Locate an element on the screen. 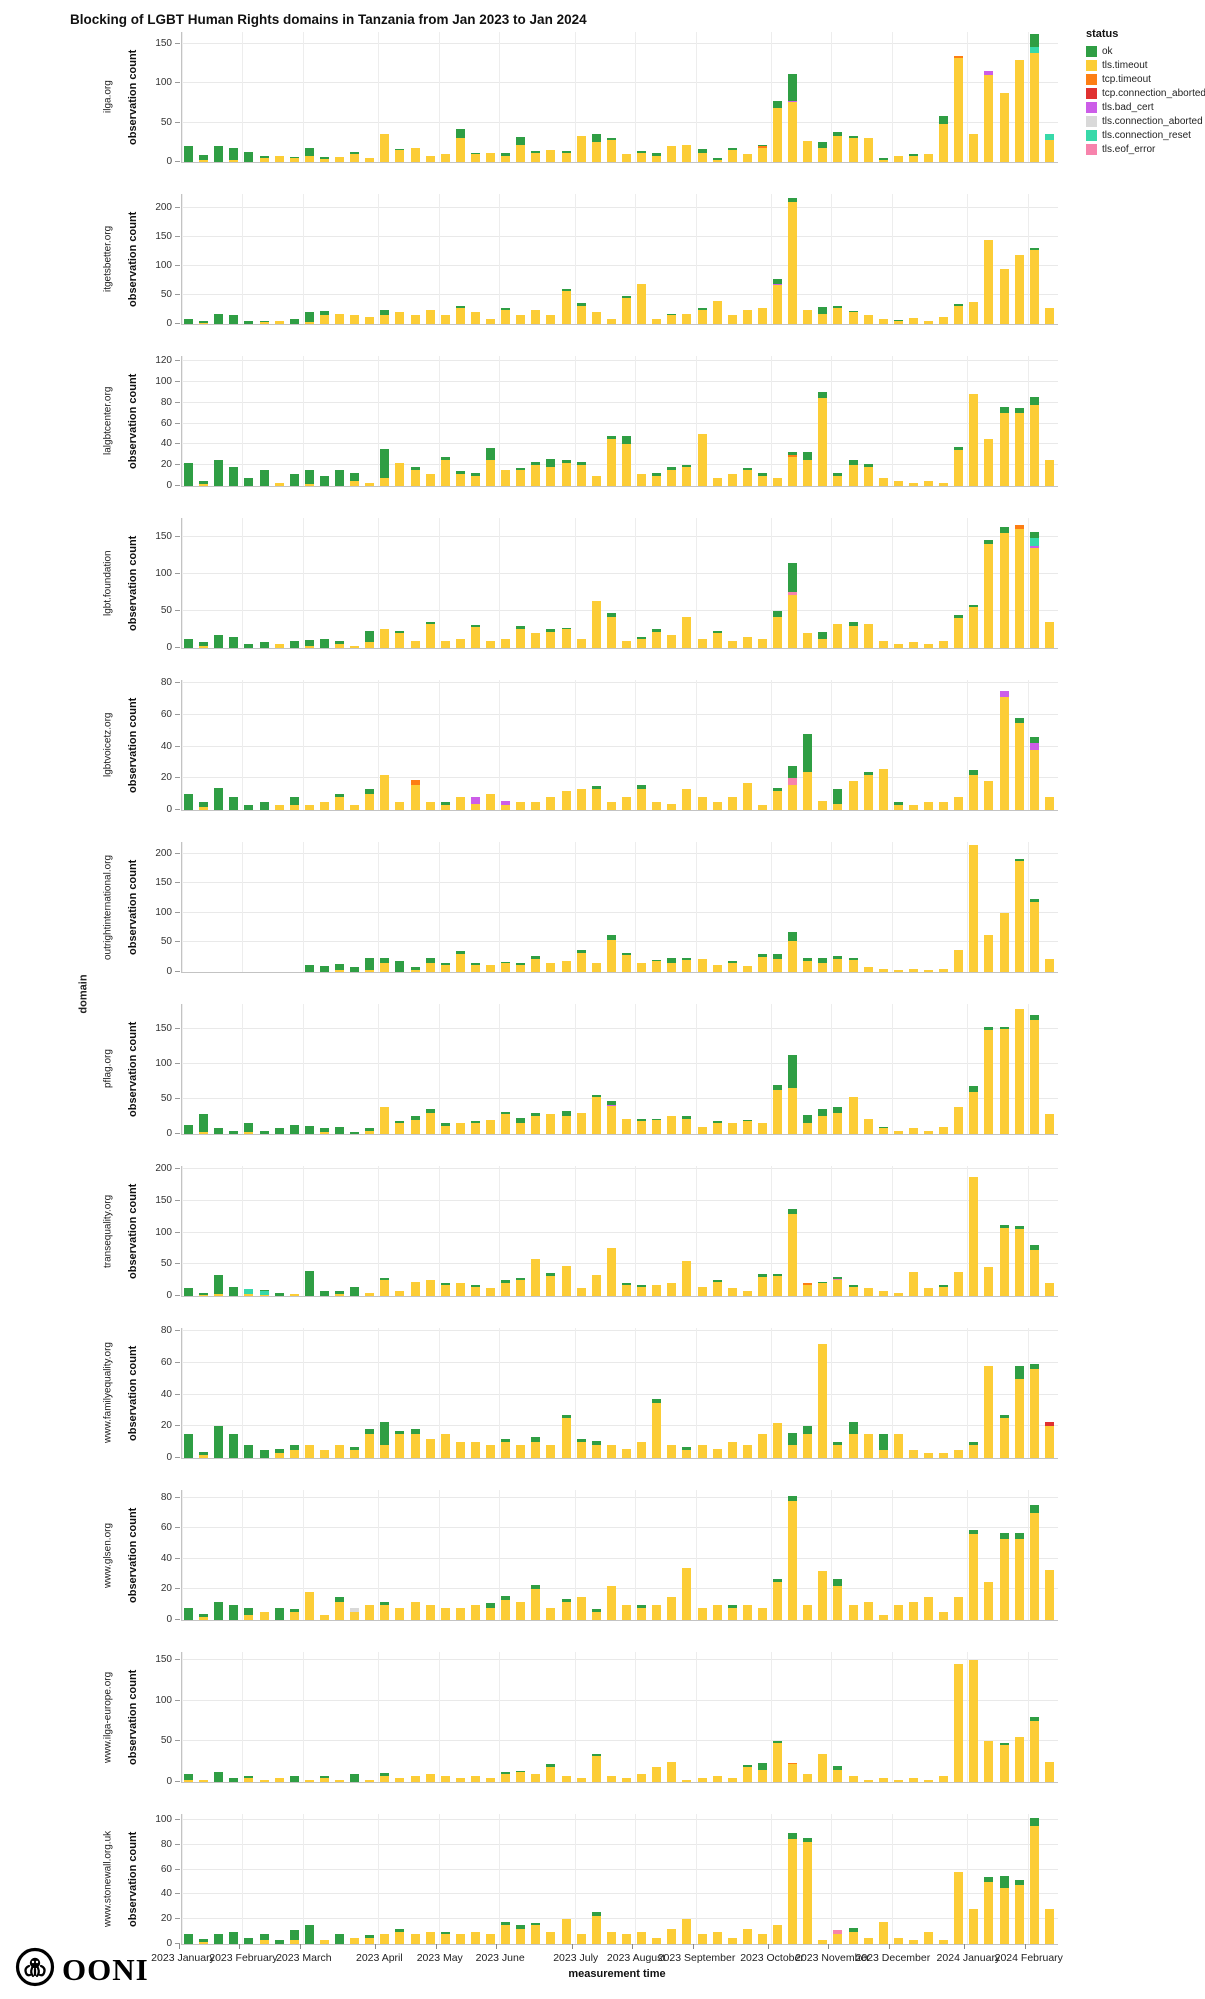  y-tick-label: 40 is located at coordinates (166, 1558).